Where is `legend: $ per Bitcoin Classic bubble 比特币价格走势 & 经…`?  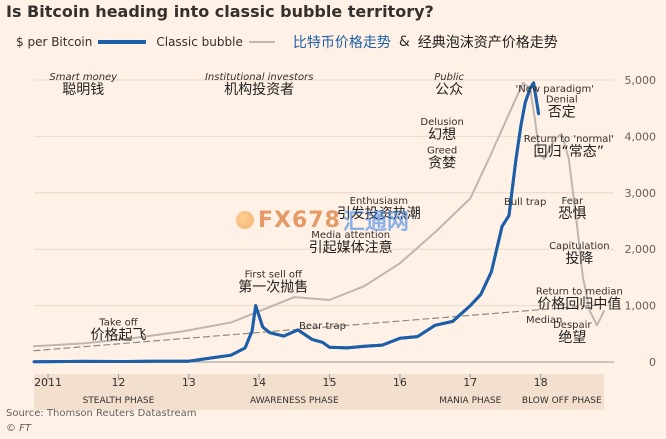
legend: $ per Bitcoin Classic bubble 比特币价格走势 & 经… is located at coordinates (287, 42).